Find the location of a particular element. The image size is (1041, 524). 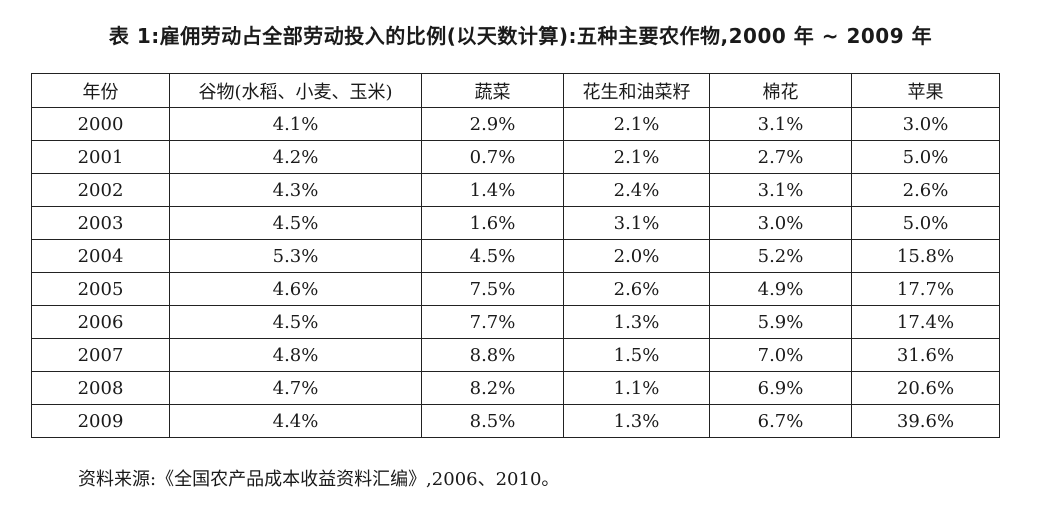

cell-peanuts-rapeseed: 3.1% is located at coordinates (637, 223).